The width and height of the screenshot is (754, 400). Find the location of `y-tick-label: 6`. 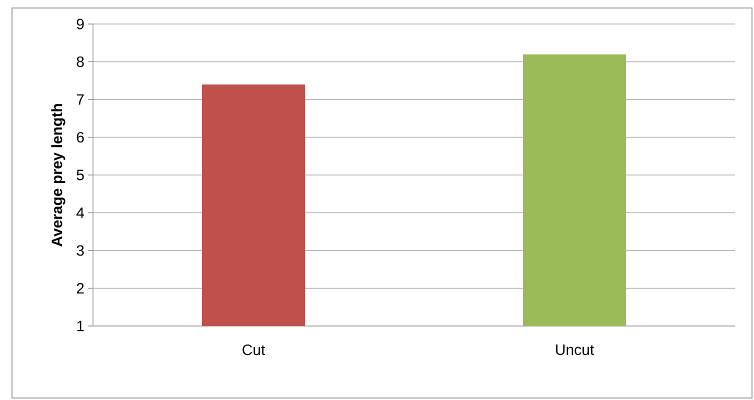

y-tick-label: 6 is located at coordinates (80, 137).